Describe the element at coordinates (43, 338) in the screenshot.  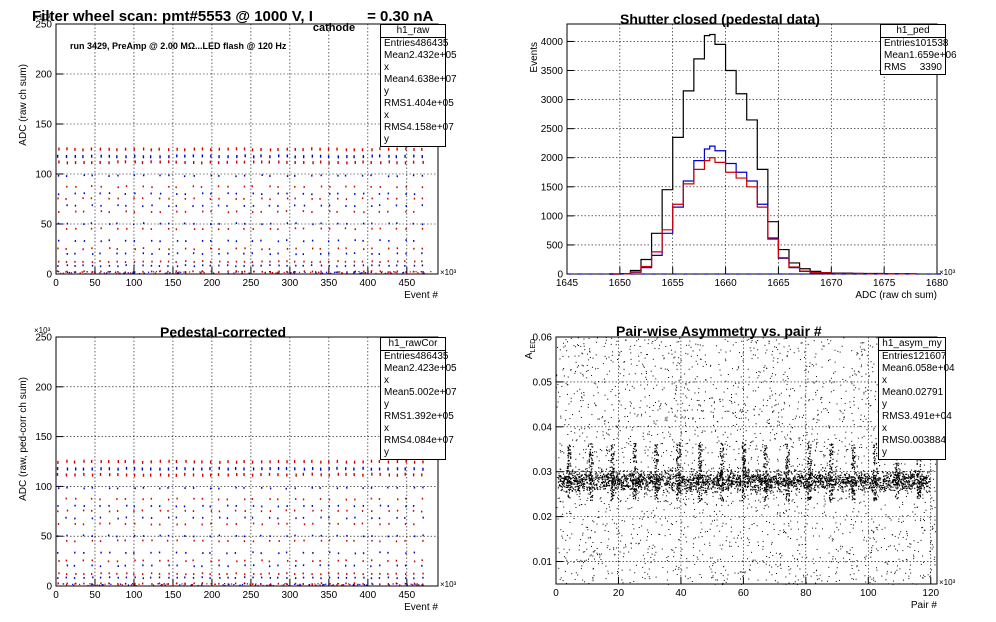
I see `rawcor-y-tick-label: 250` at that location.